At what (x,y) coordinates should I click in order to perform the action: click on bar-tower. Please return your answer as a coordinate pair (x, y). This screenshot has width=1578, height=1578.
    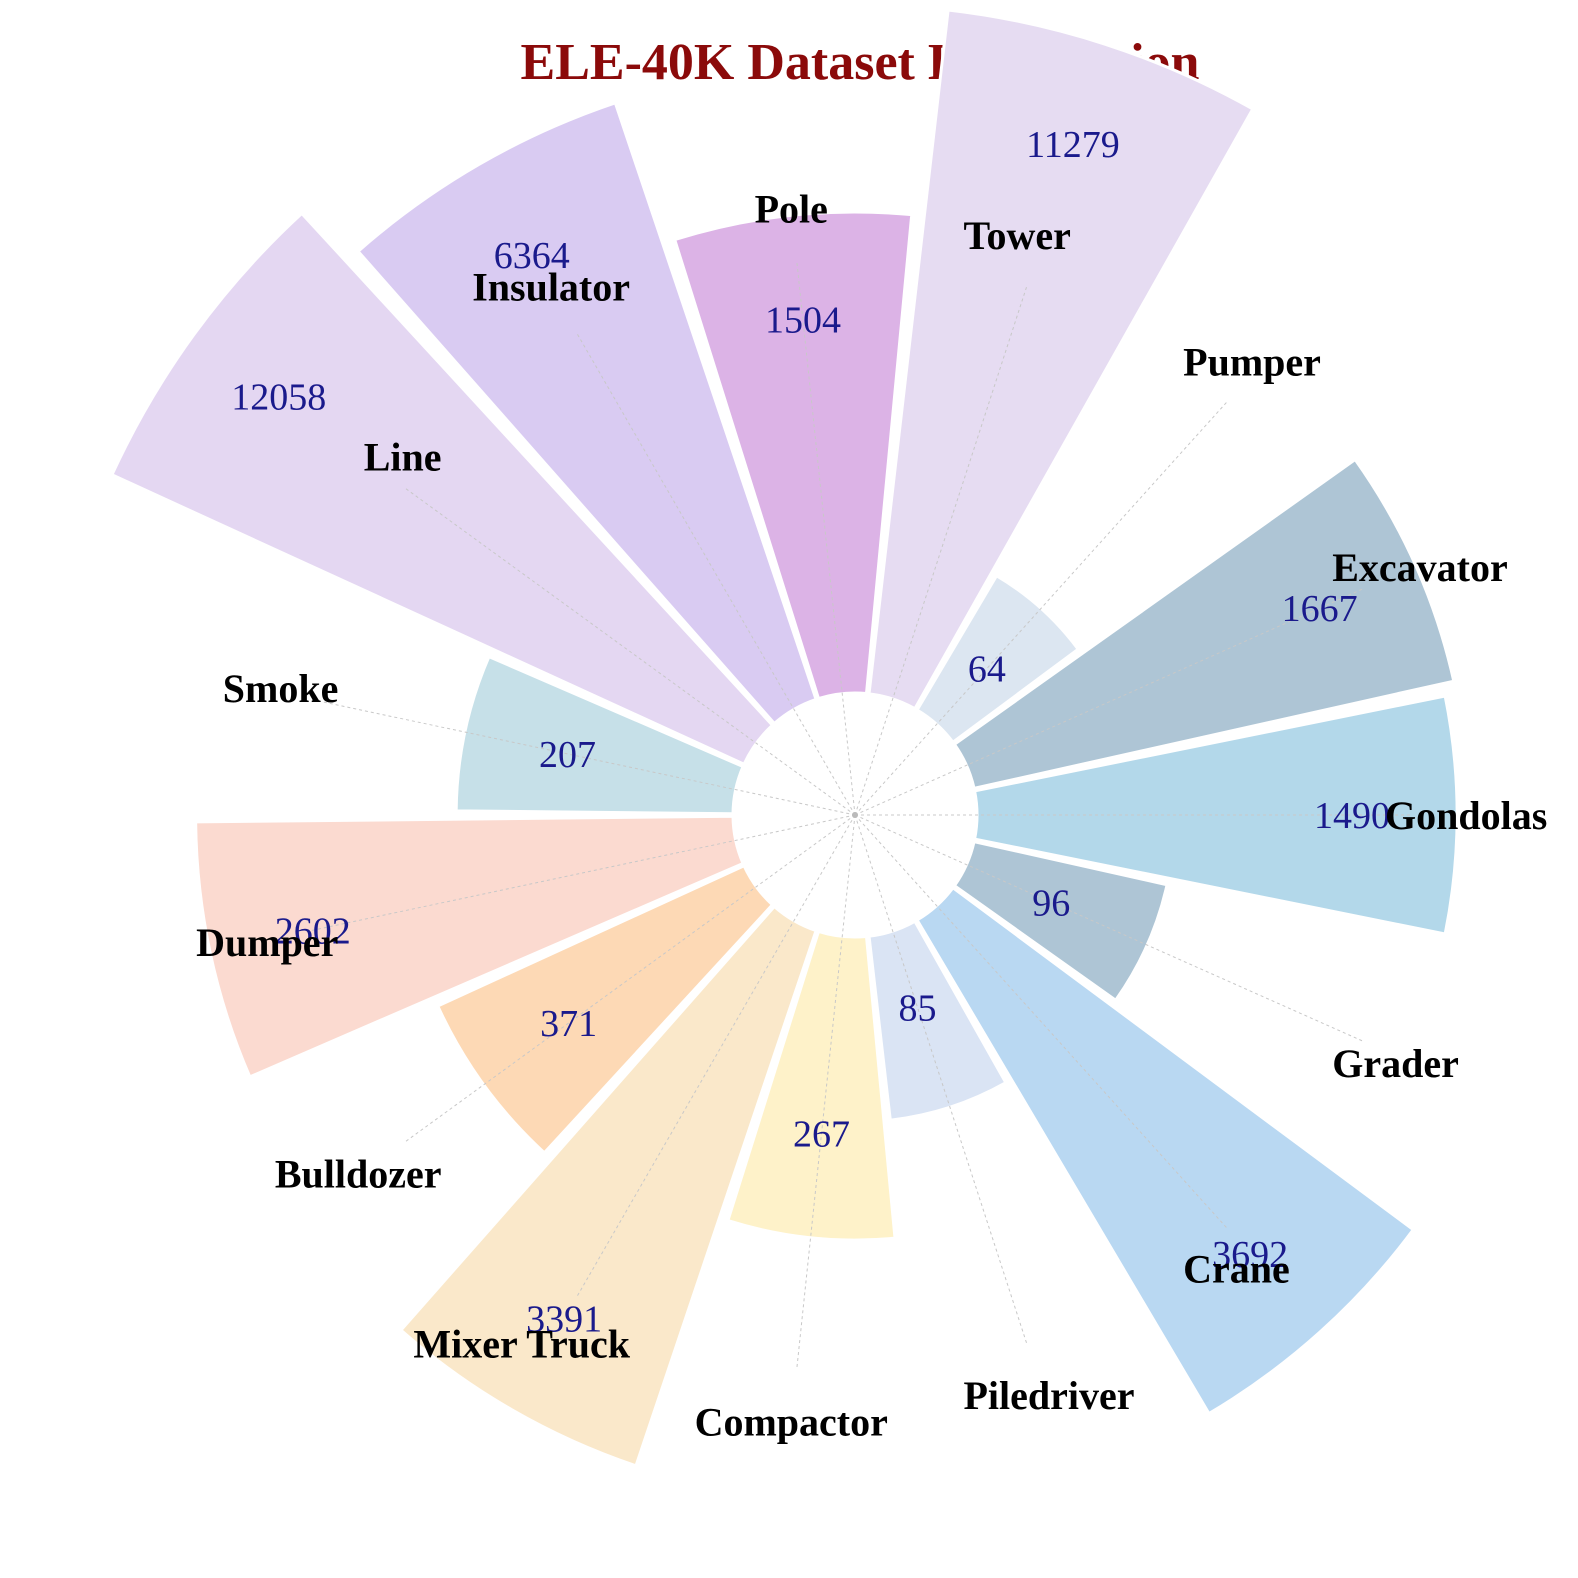
    Looking at the image, I should click on (1061, 359).